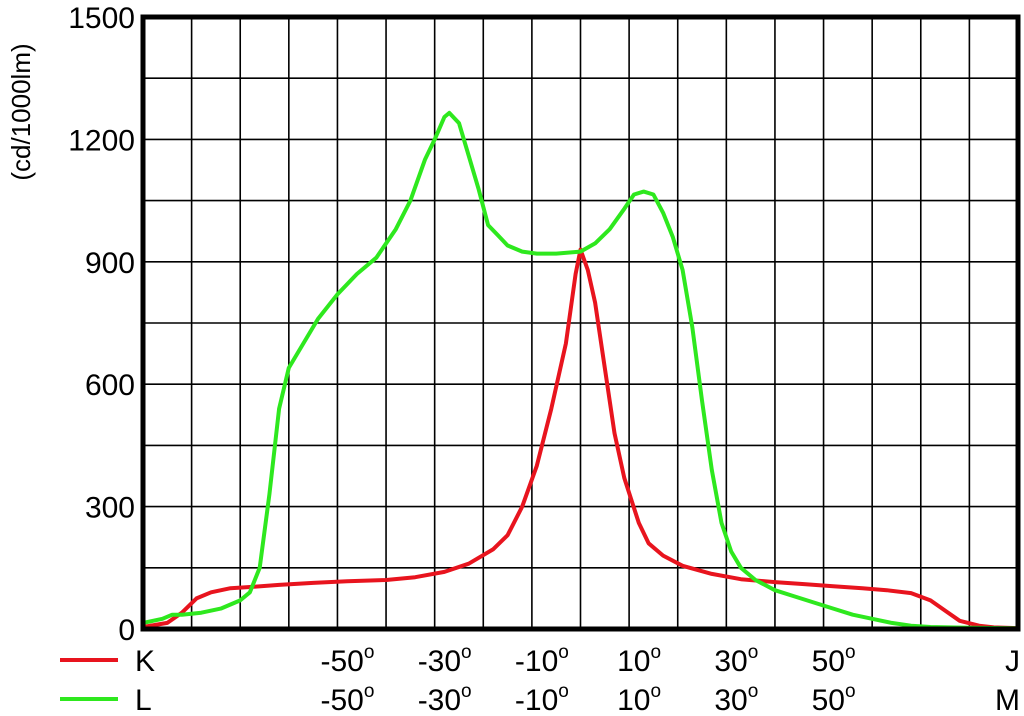  I want to click on y-tick-label: 1500, so click(101, 18).